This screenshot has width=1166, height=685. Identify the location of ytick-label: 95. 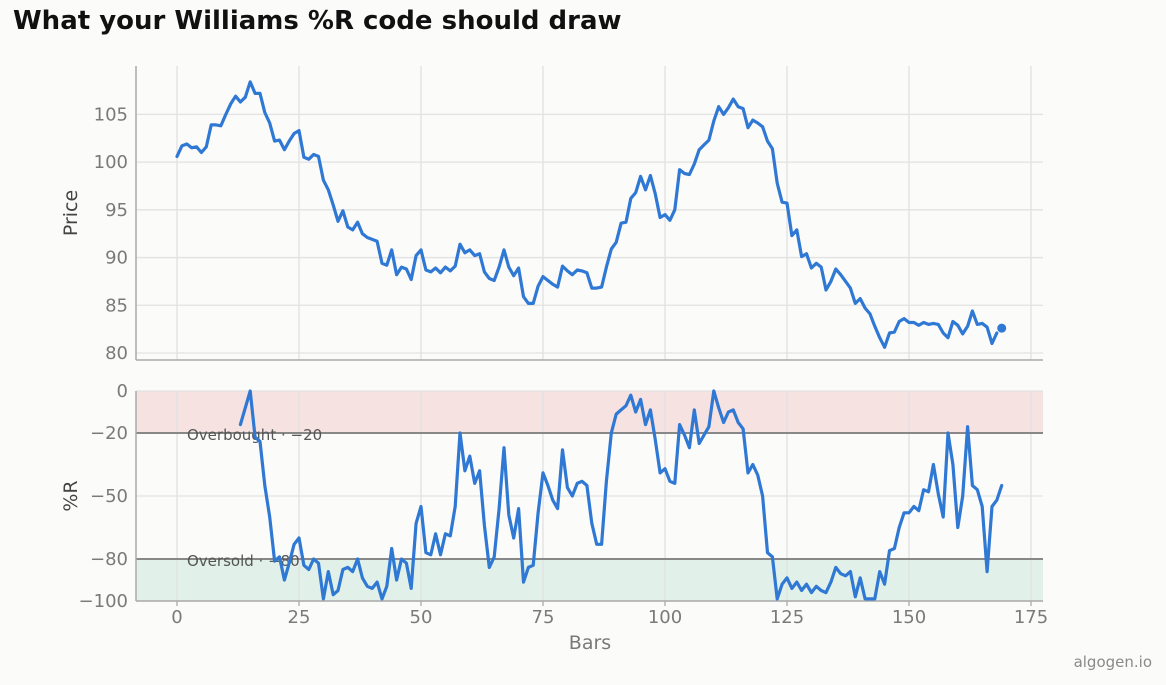
(116, 210).